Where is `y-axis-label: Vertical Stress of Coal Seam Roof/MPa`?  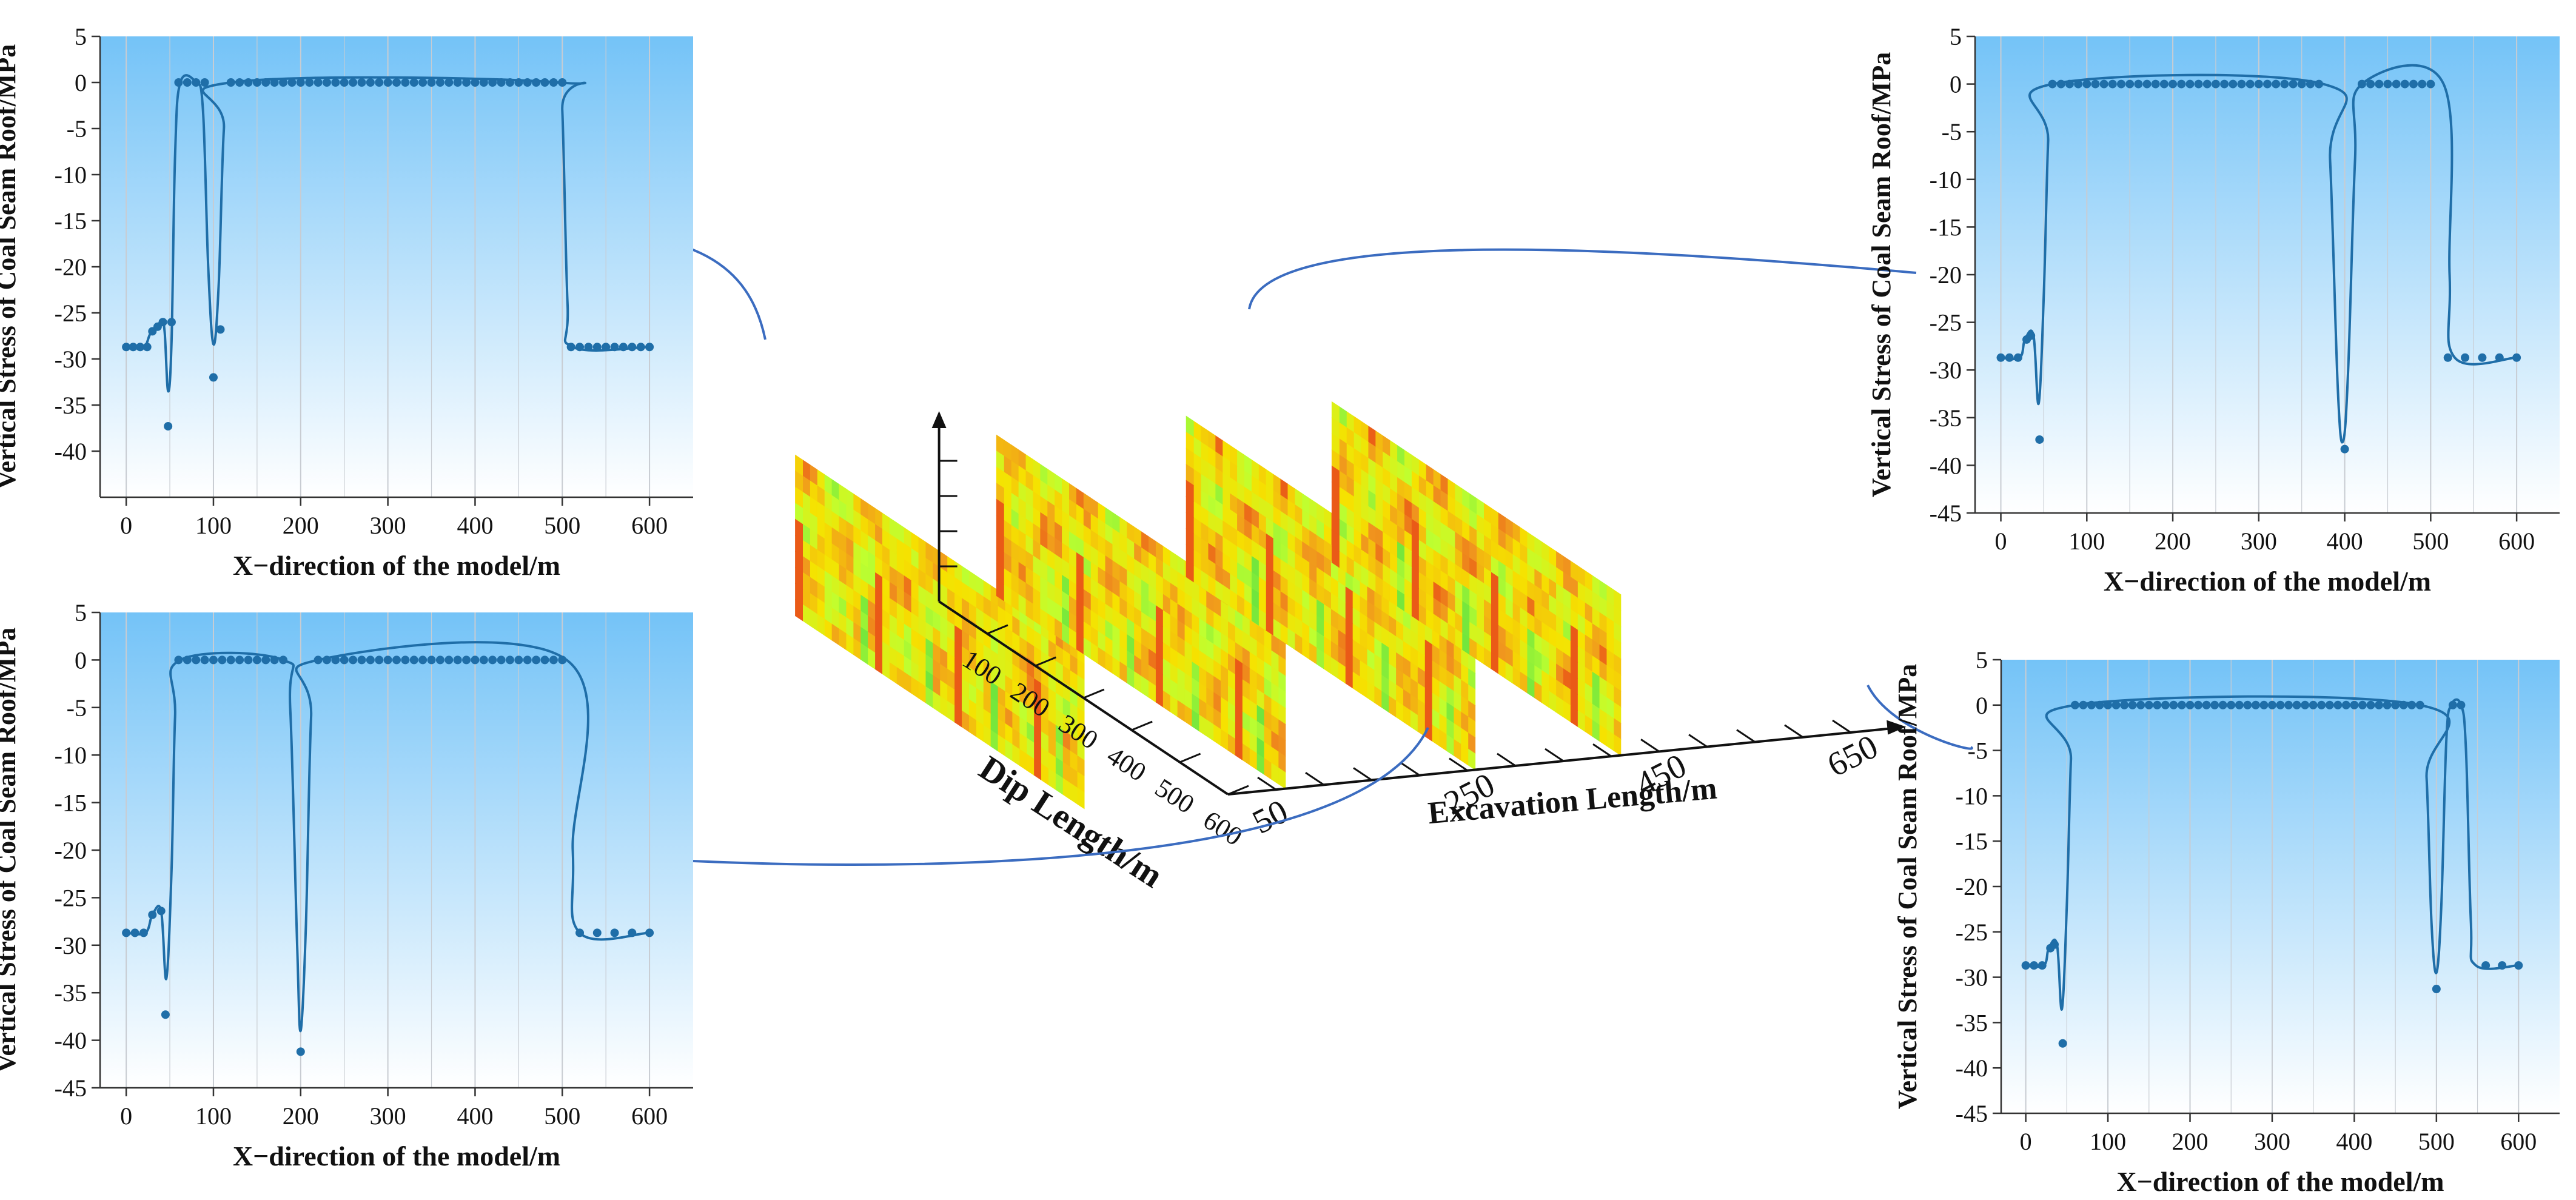
y-axis-label: Vertical Stress of Coal Seam Roof/MPa is located at coordinates (10, 266).